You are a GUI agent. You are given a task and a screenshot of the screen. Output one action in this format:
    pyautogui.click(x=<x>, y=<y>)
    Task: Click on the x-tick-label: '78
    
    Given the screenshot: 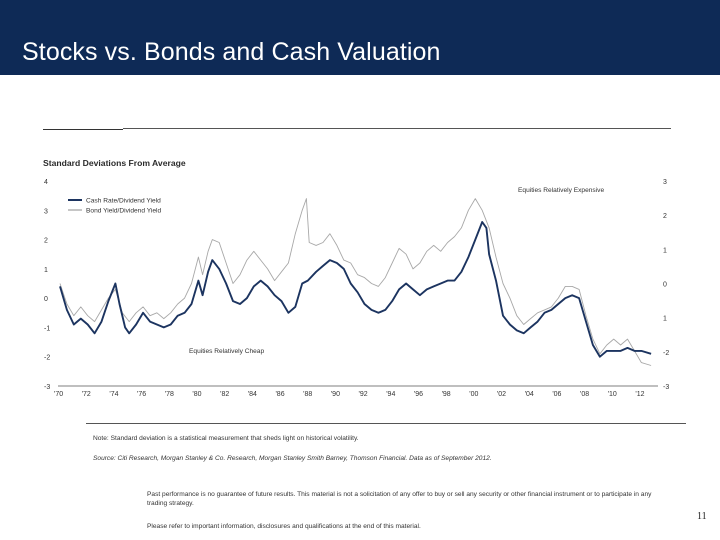 What is the action you would take?
    pyautogui.click(x=169, y=394)
    